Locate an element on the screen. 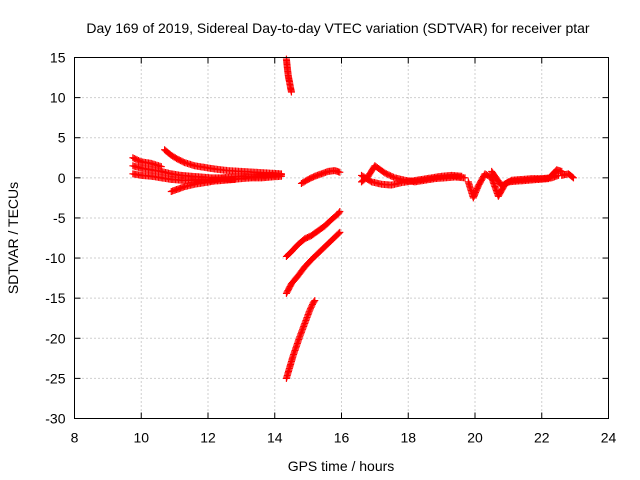 This screenshot has width=640, height=480. y-tick-label: -20 is located at coordinates (55, 338).